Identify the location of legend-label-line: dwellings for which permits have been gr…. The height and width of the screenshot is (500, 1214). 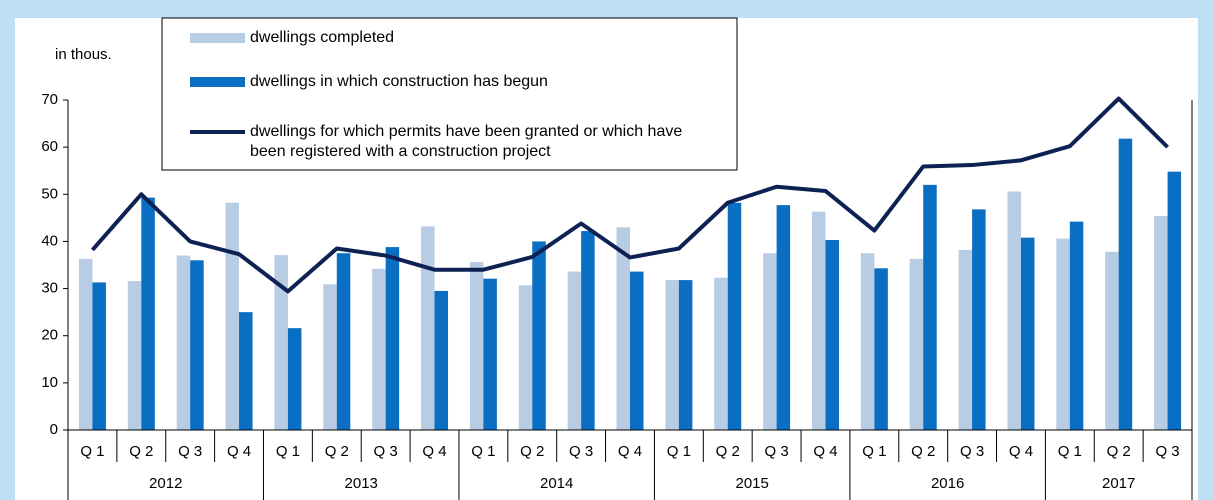
(466, 131).